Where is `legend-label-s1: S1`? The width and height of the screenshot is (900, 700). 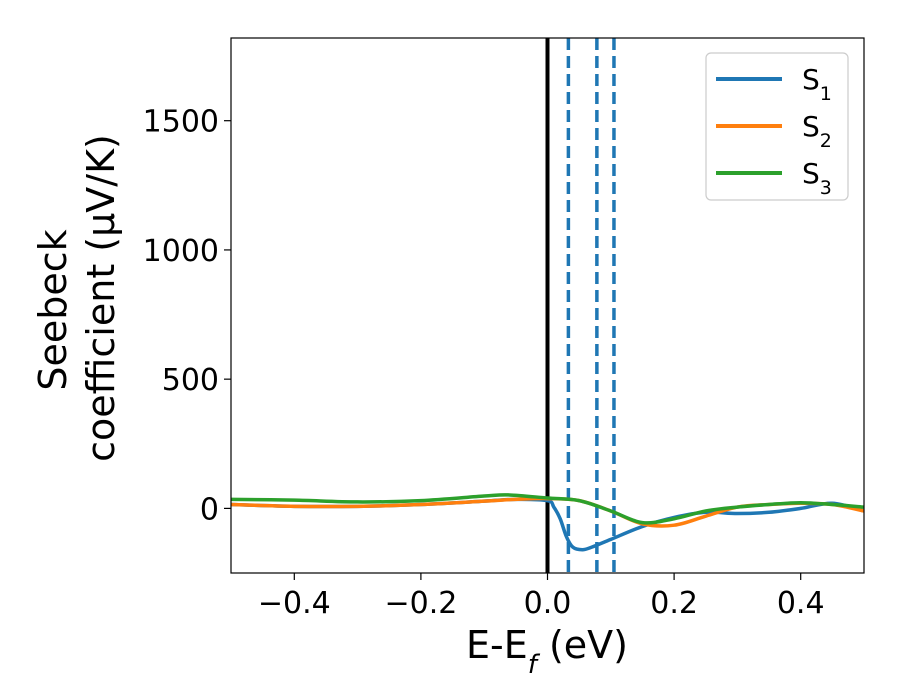
legend-label-s1: S1 is located at coordinates (817, 84).